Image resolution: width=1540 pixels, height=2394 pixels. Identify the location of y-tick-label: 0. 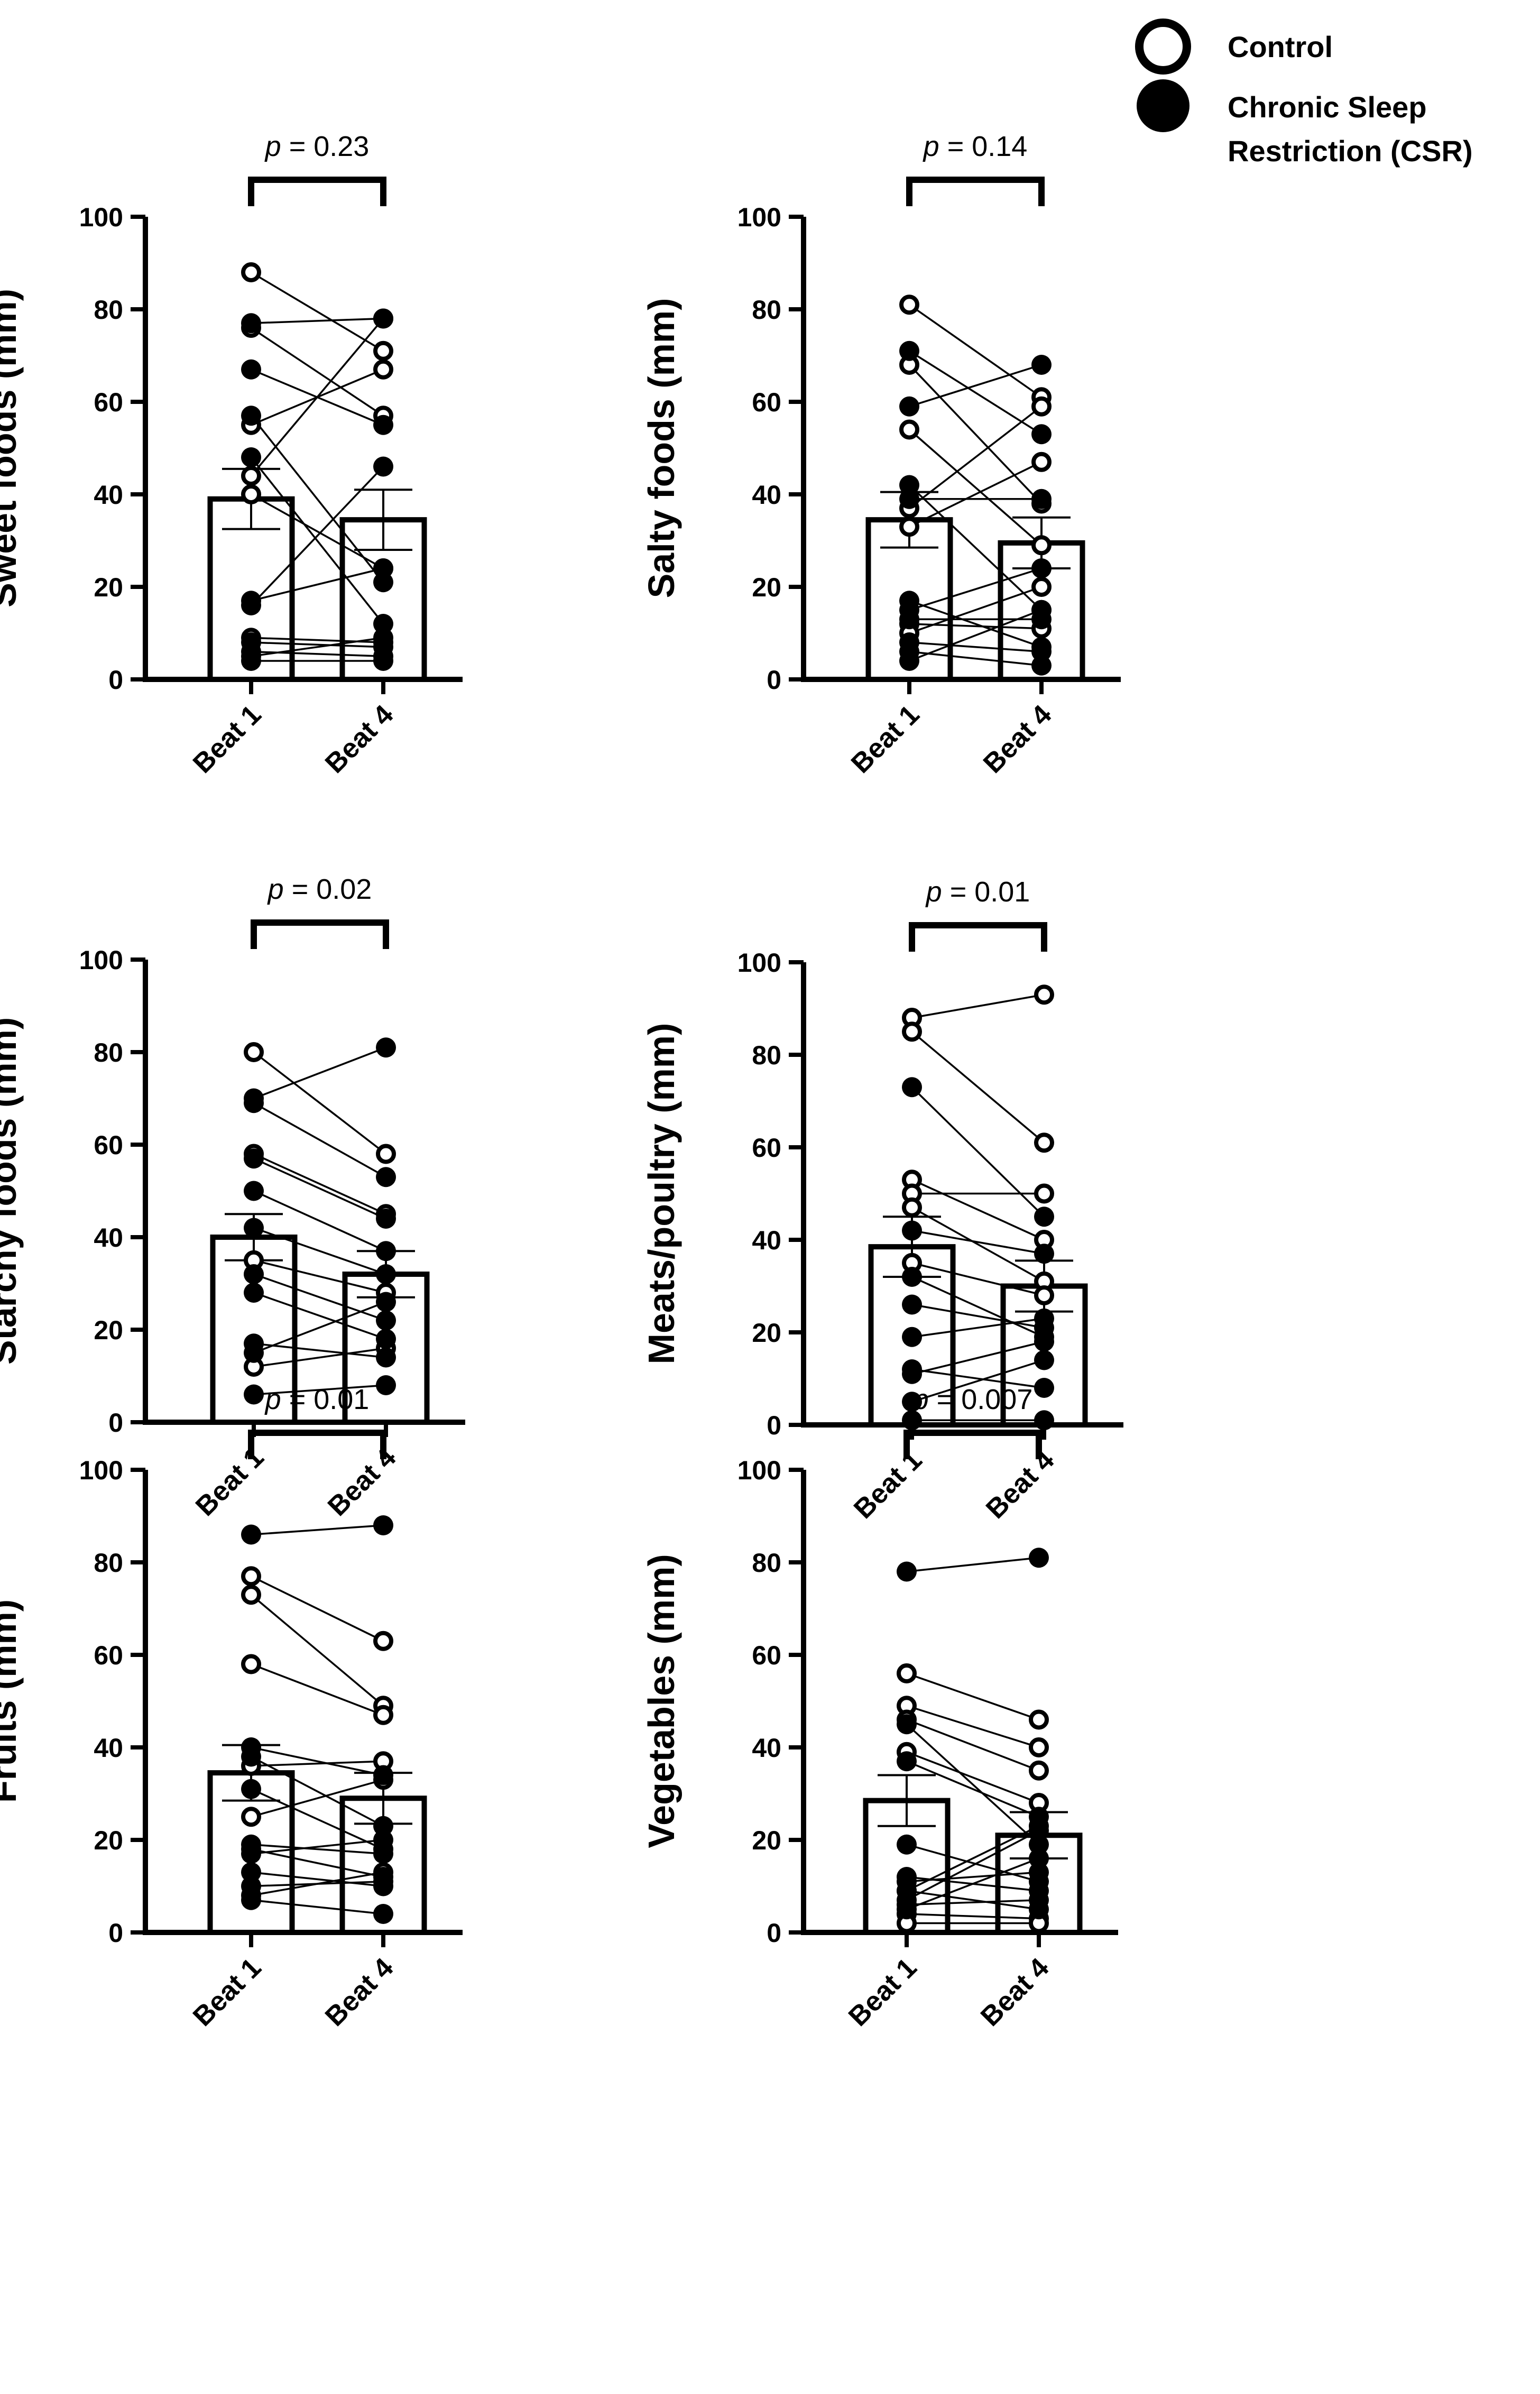
(116, 1933).